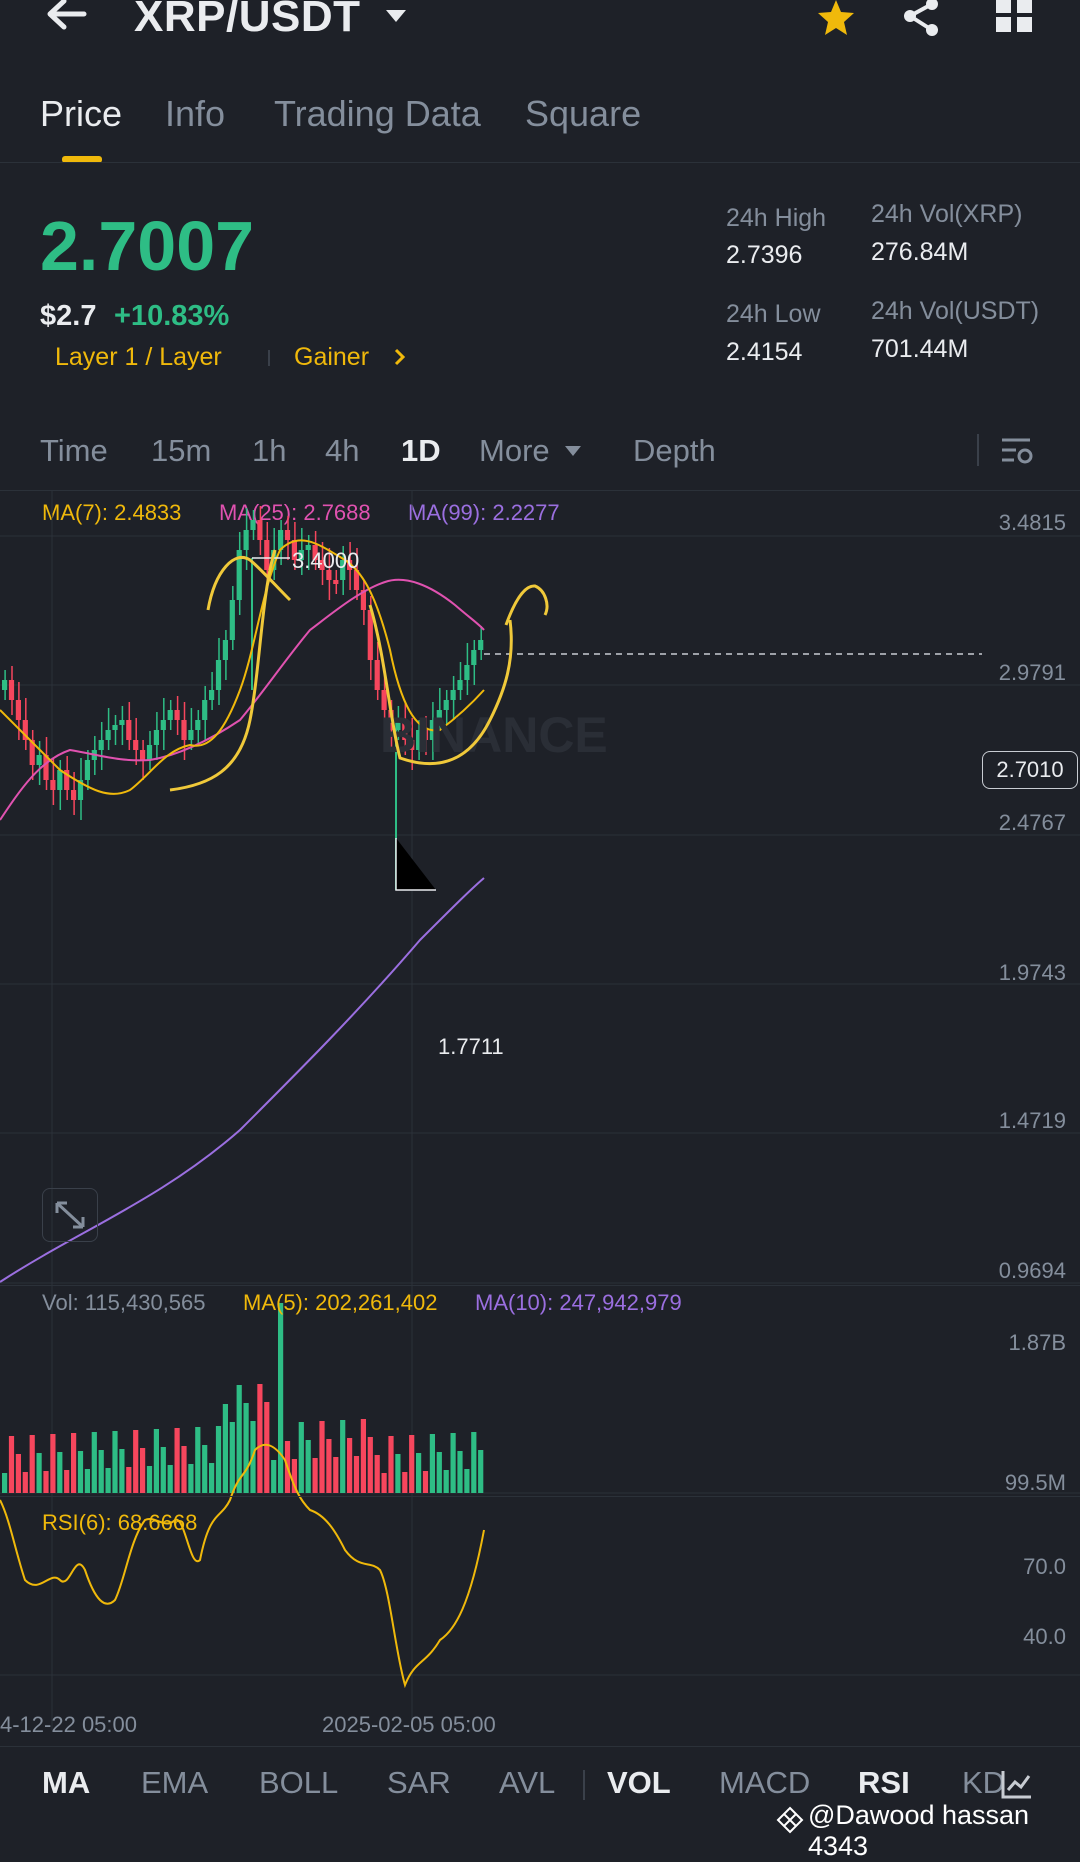 The width and height of the screenshot is (1080, 1862). What do you see at coordinates (81, 113) in the screenshot?
I see `tab-price: Price` at bounding box center [81, 113].